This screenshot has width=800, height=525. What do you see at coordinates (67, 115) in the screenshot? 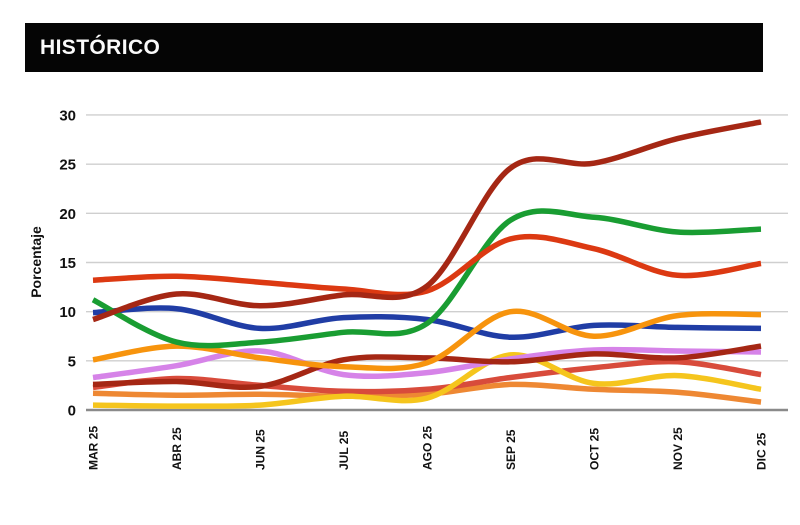
I see `y-tick-label: 30` at bounding box center [67, 115].